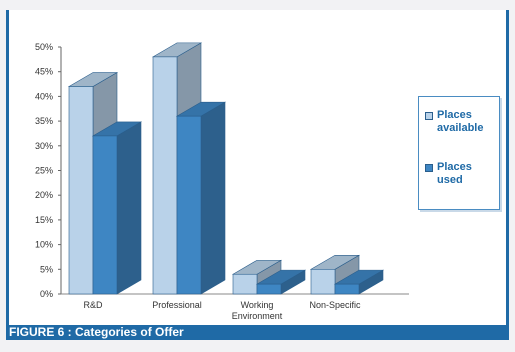 This screenshot has width=515, height=352. Describe the element at coordinates (44, 72) in the screenshot. I see `y-tick-label: 45%` at that location.